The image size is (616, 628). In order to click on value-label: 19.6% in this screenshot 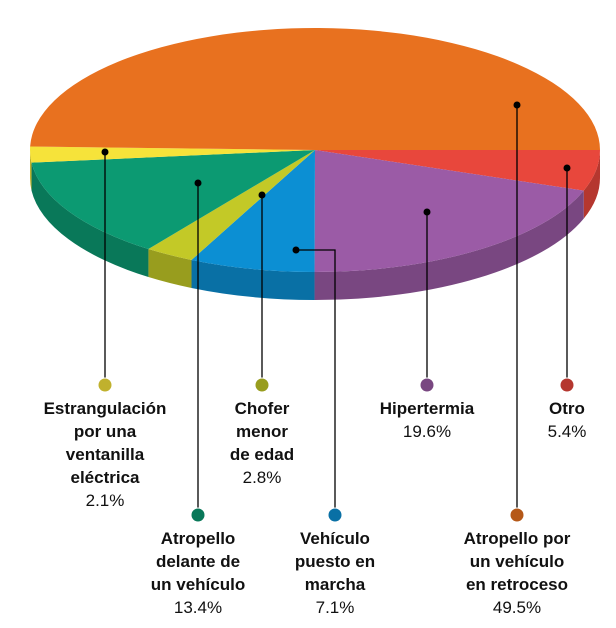, I will do `click(427, 431)`.